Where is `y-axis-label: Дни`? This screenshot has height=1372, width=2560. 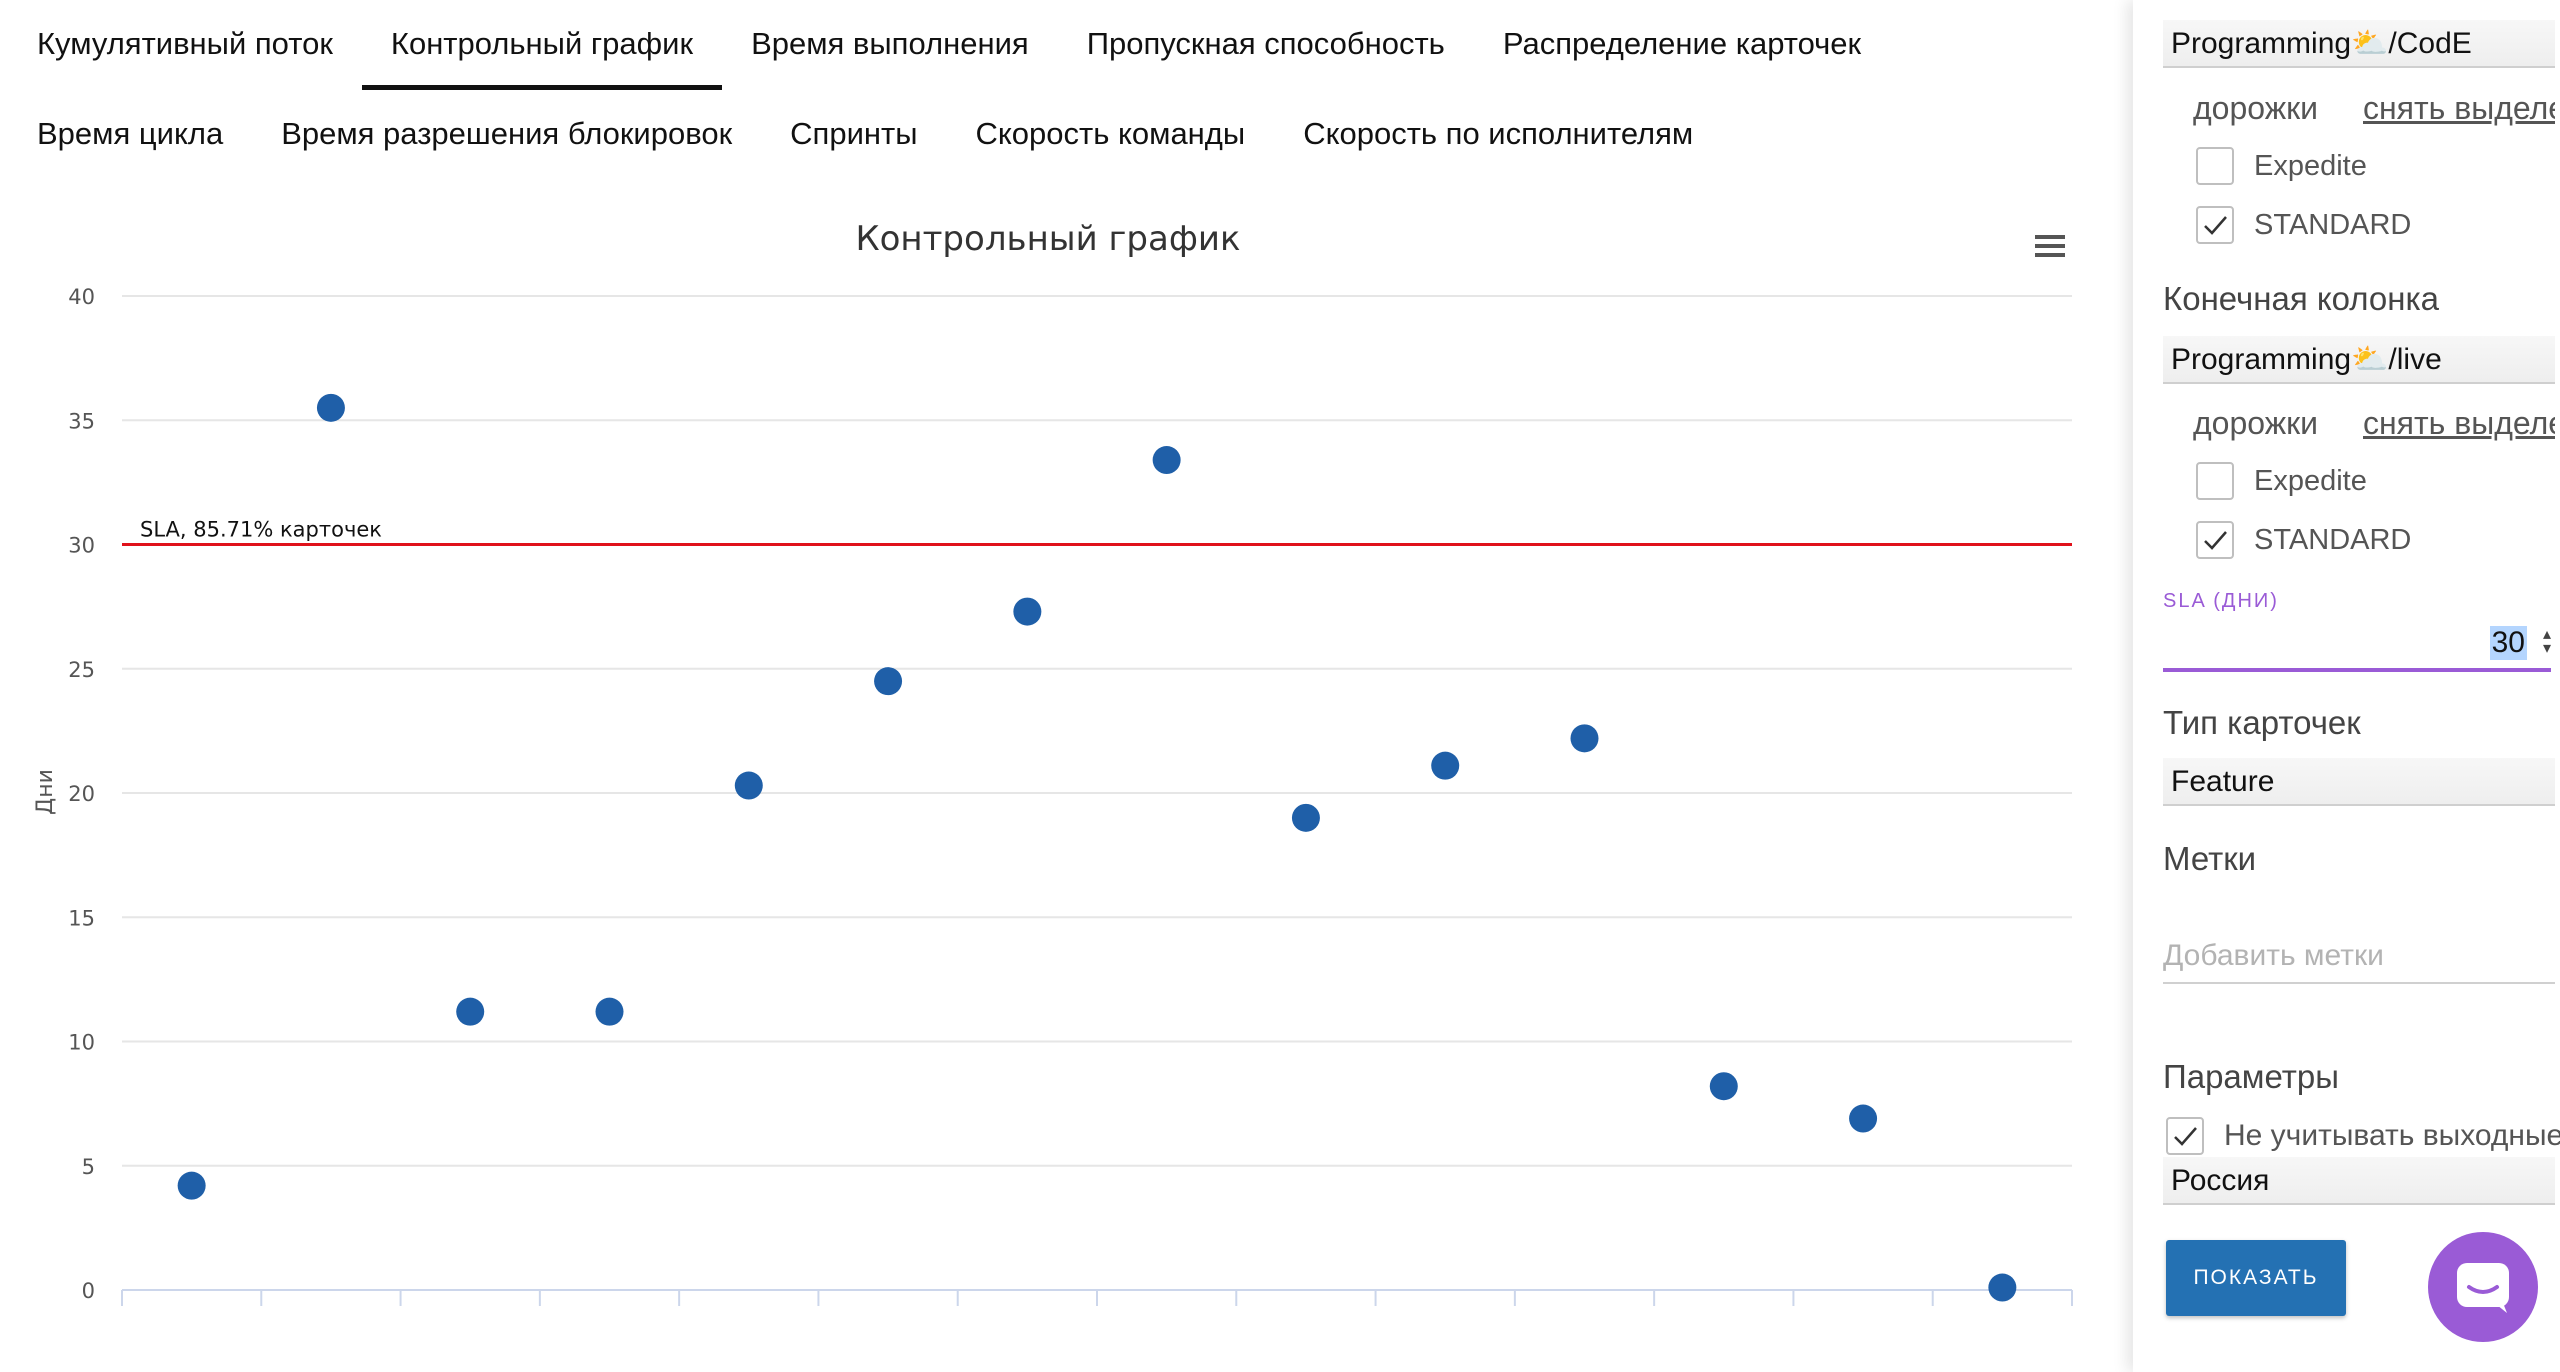 y-axis-label: Дни is located at coordinates (45, 792).